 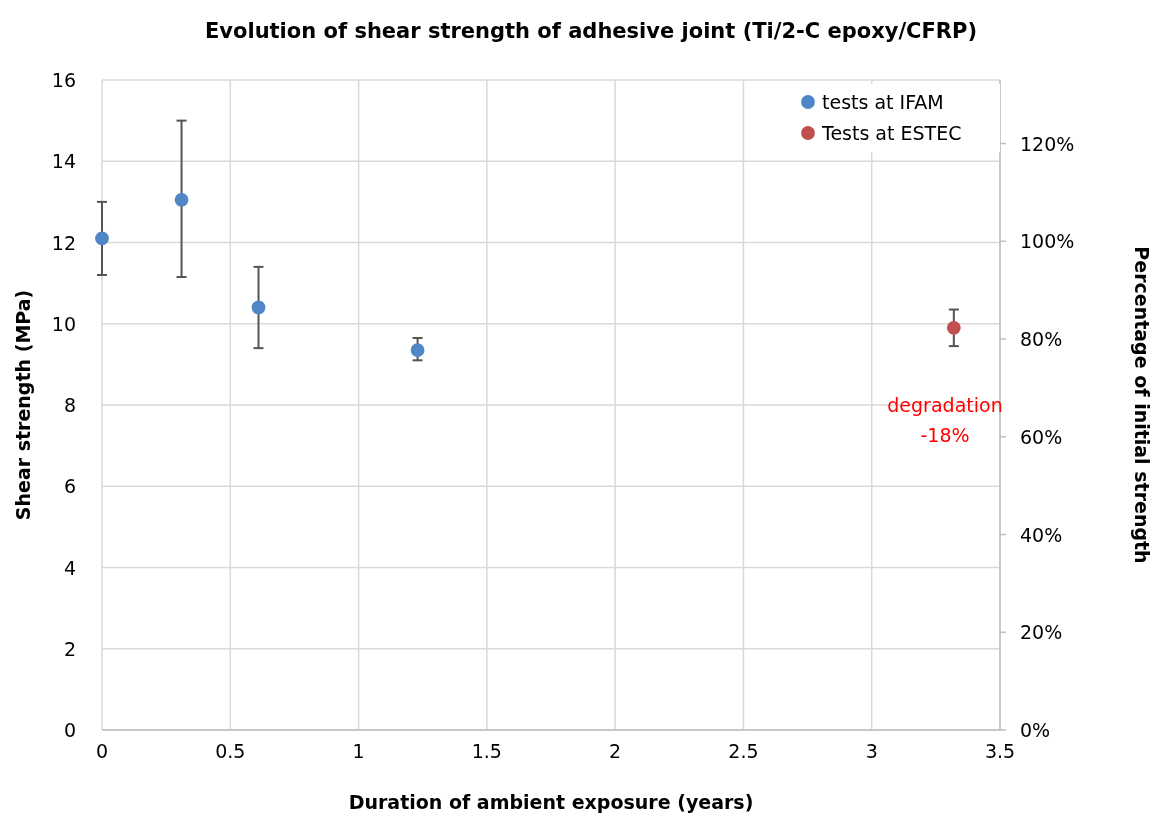 I want to click on y2-tick-label: 120%, so click(x=1047, y=143).